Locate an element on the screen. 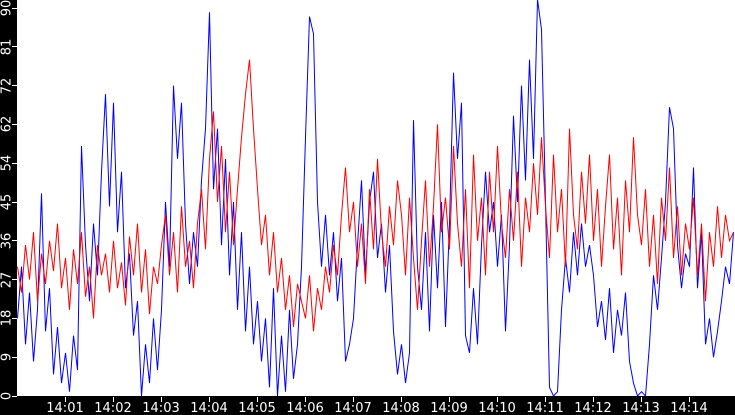  x-tick-label: 14:10 is located at coordinates (497, 408).